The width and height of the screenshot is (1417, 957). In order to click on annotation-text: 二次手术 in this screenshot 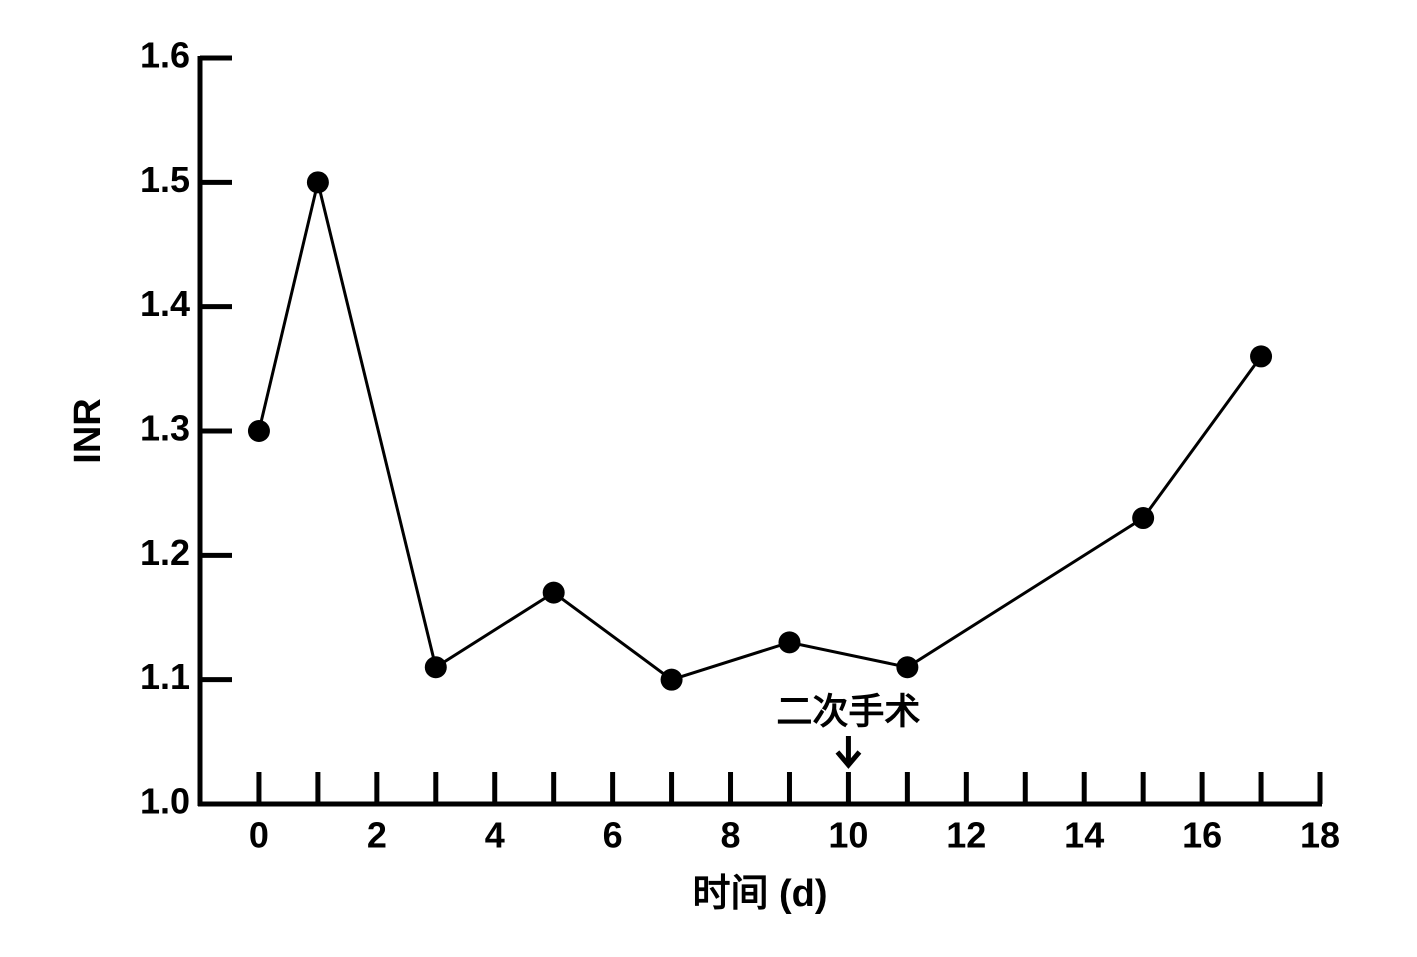, I will do `click(848, 711)`.